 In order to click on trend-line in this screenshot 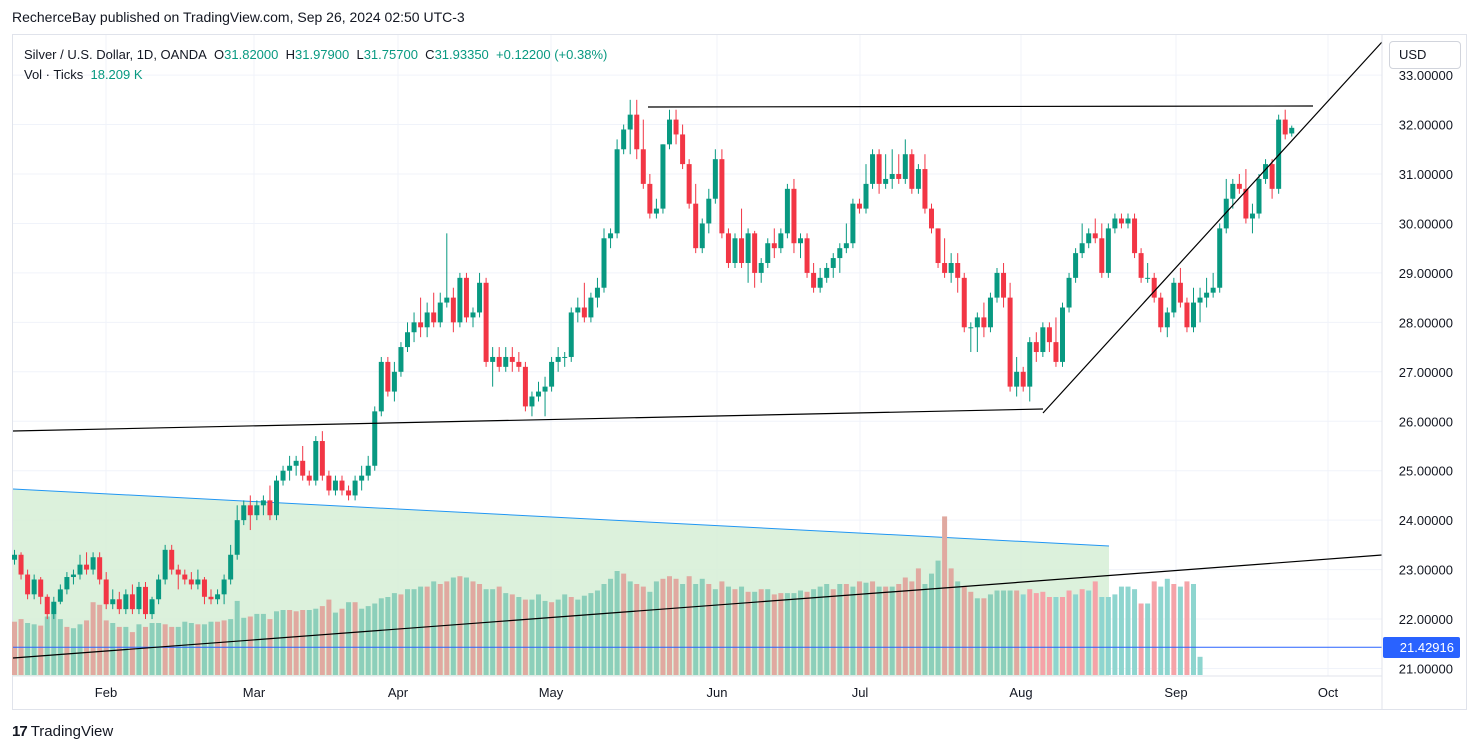, I will do `click(697, 606)`.